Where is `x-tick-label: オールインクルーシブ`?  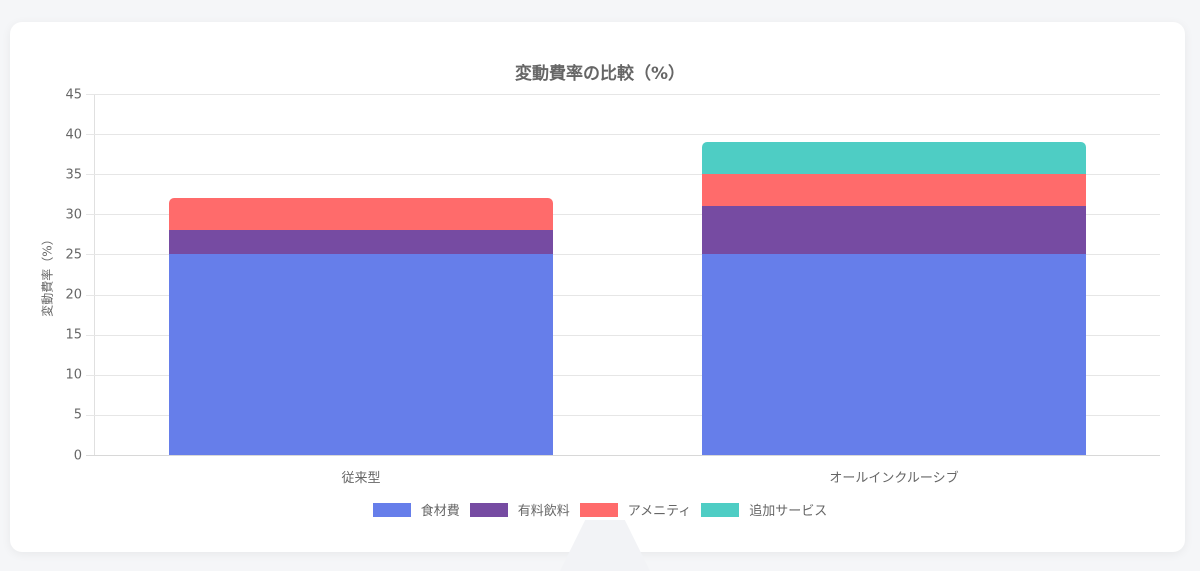 x-tick-label: オールインクルーシブ is located at coordinates (894, 478).